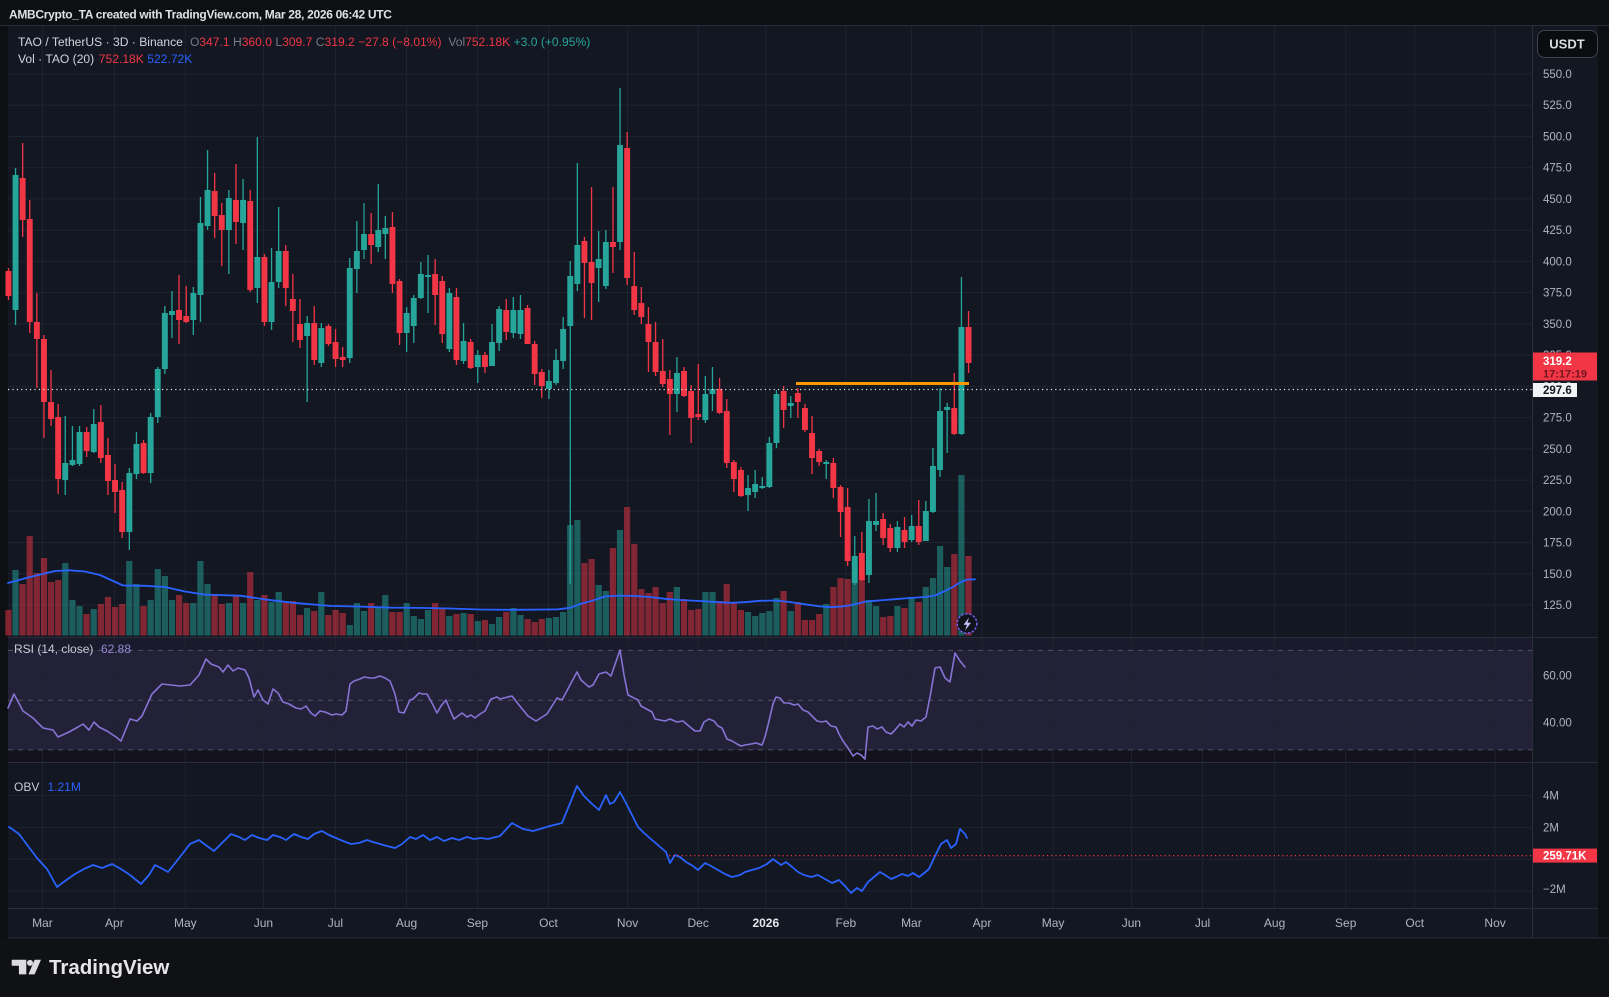 The height and width of the screenshot is (997, 1609). What do you see at coordinates (1557, 200) in the screenshot?
I see `svg-text: 450.0` at bounding box center [1557, 200].